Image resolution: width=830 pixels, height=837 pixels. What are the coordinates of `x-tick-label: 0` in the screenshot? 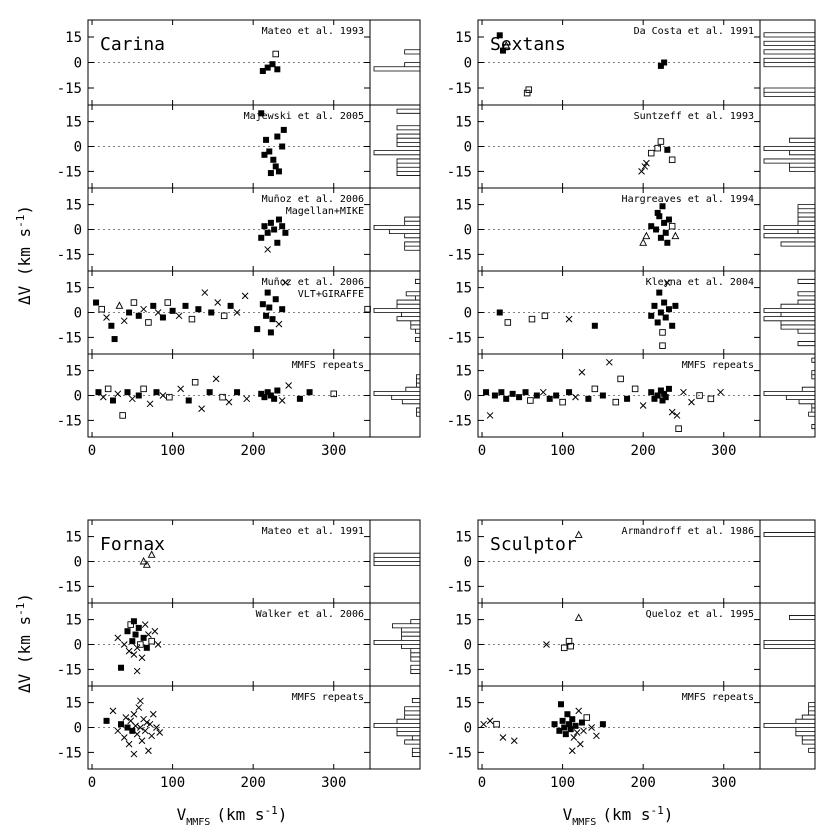 It's located at (92, 783).